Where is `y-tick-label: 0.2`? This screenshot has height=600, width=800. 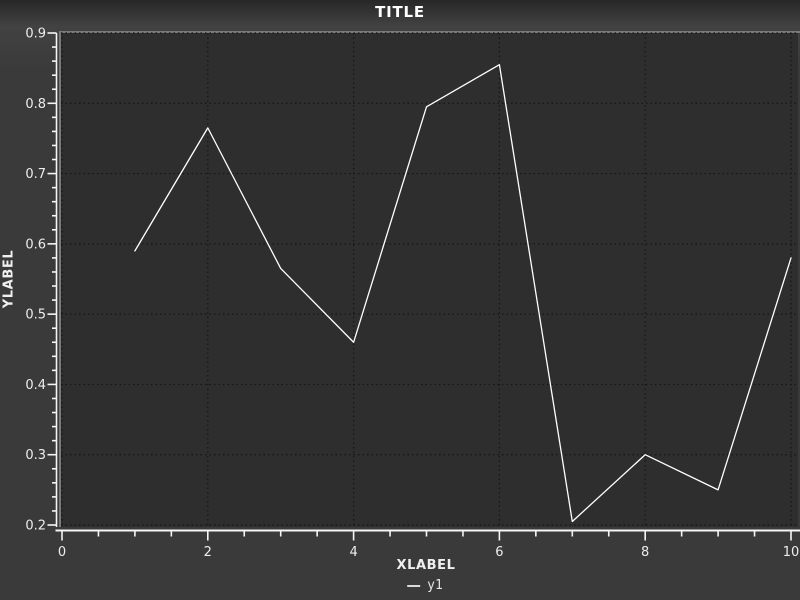 y-tick-label: 0.2 is located at coordinates (35, 526).